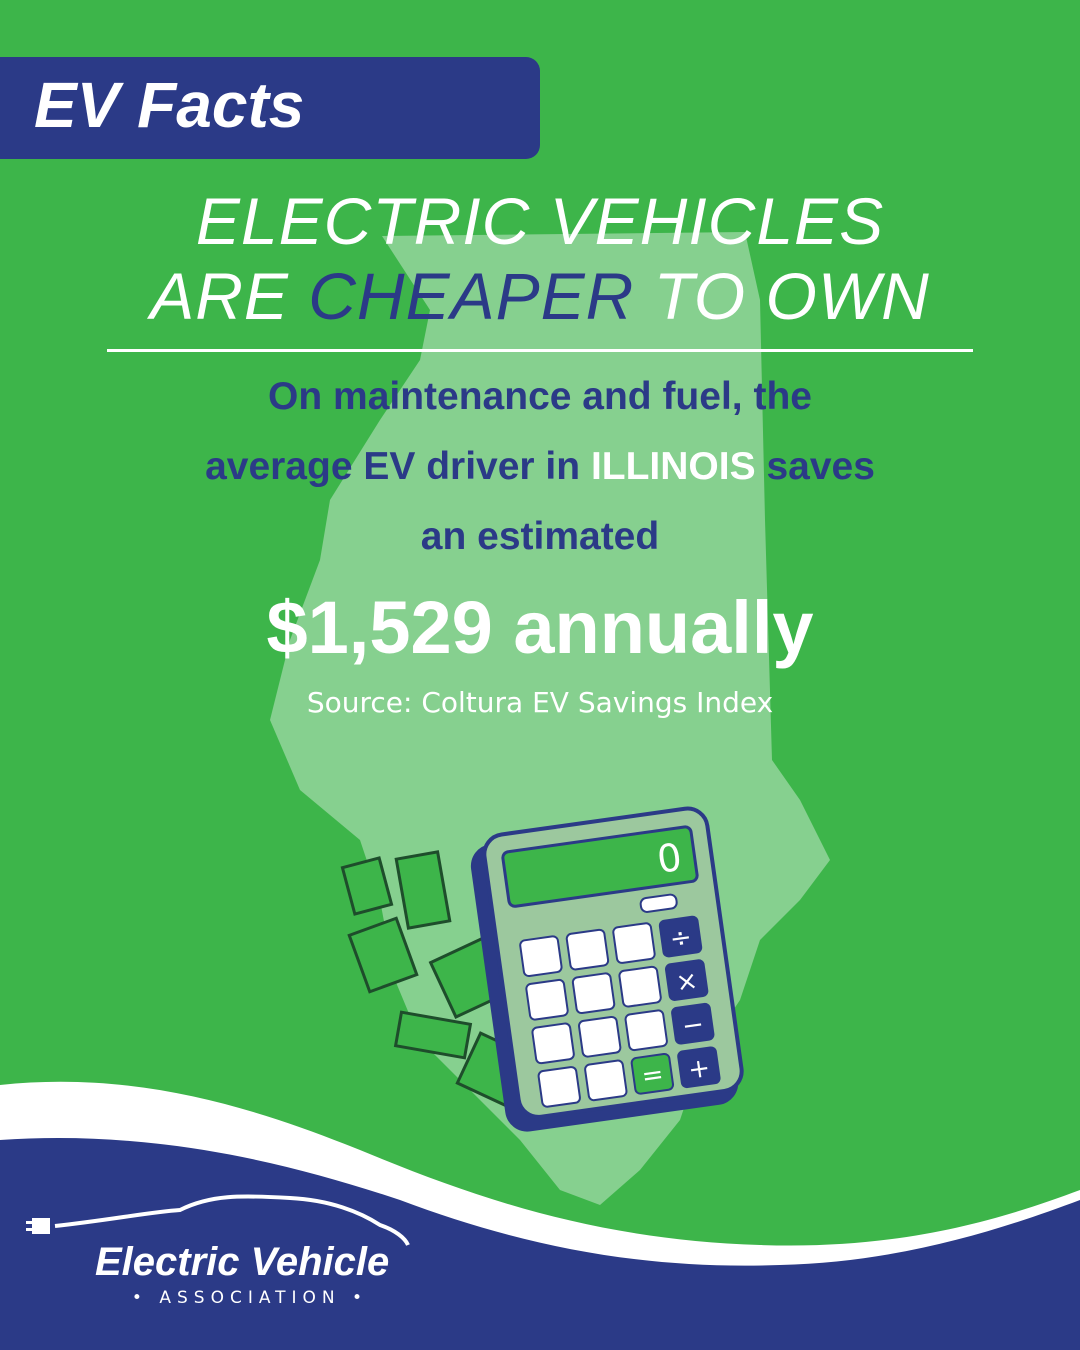  I want to click on body-line-3: an estimated, so click(540, 536).